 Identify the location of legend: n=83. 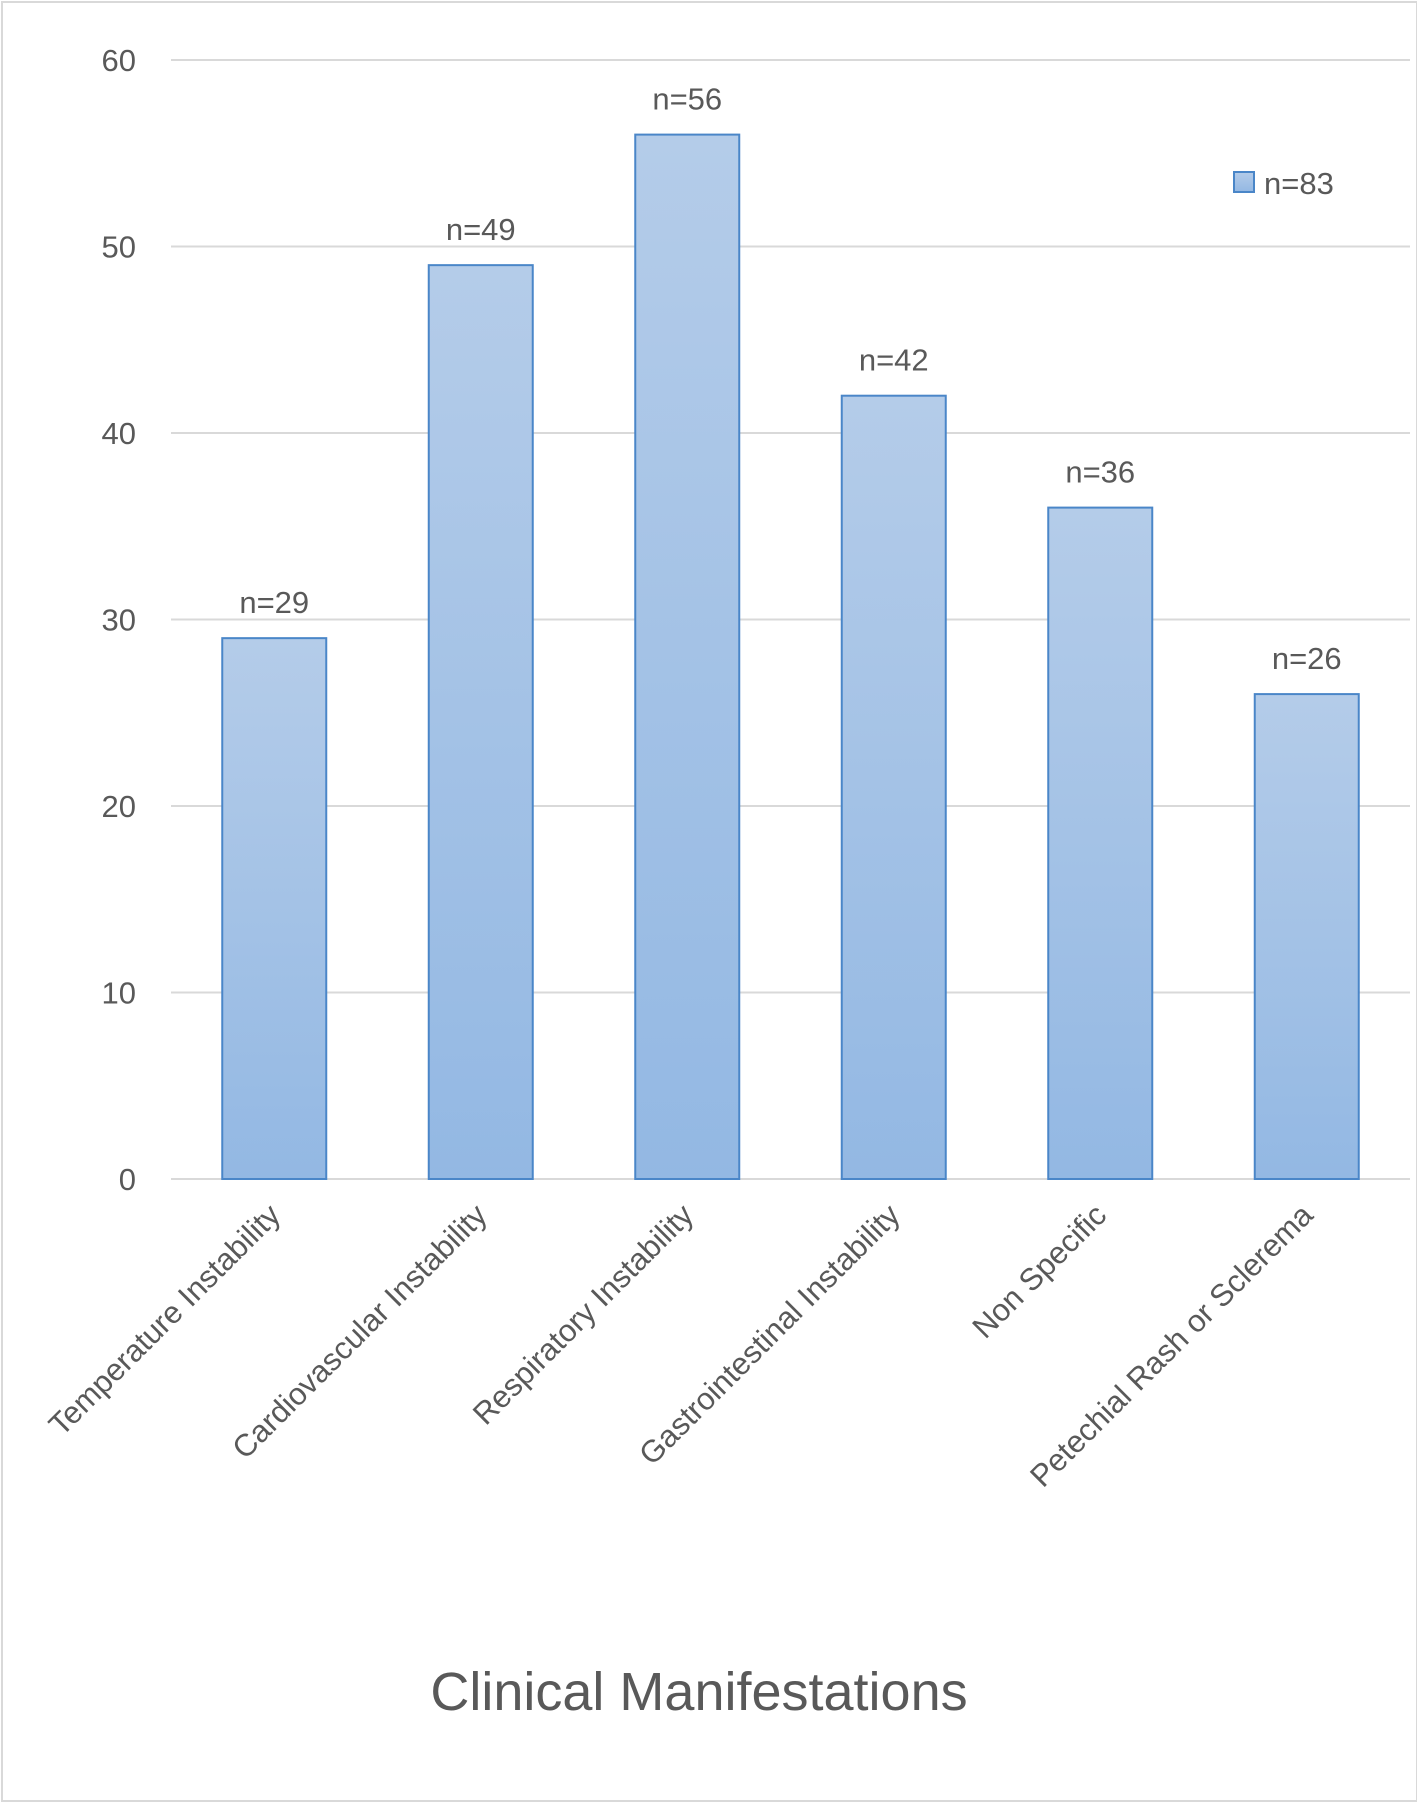
(1283, 183).